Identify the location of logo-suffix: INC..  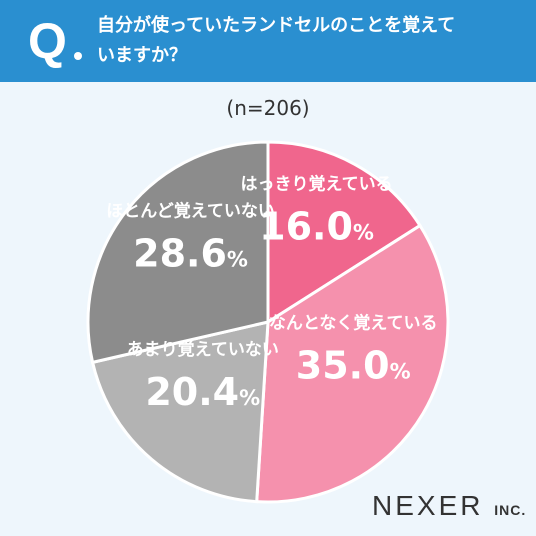
(510, 510).